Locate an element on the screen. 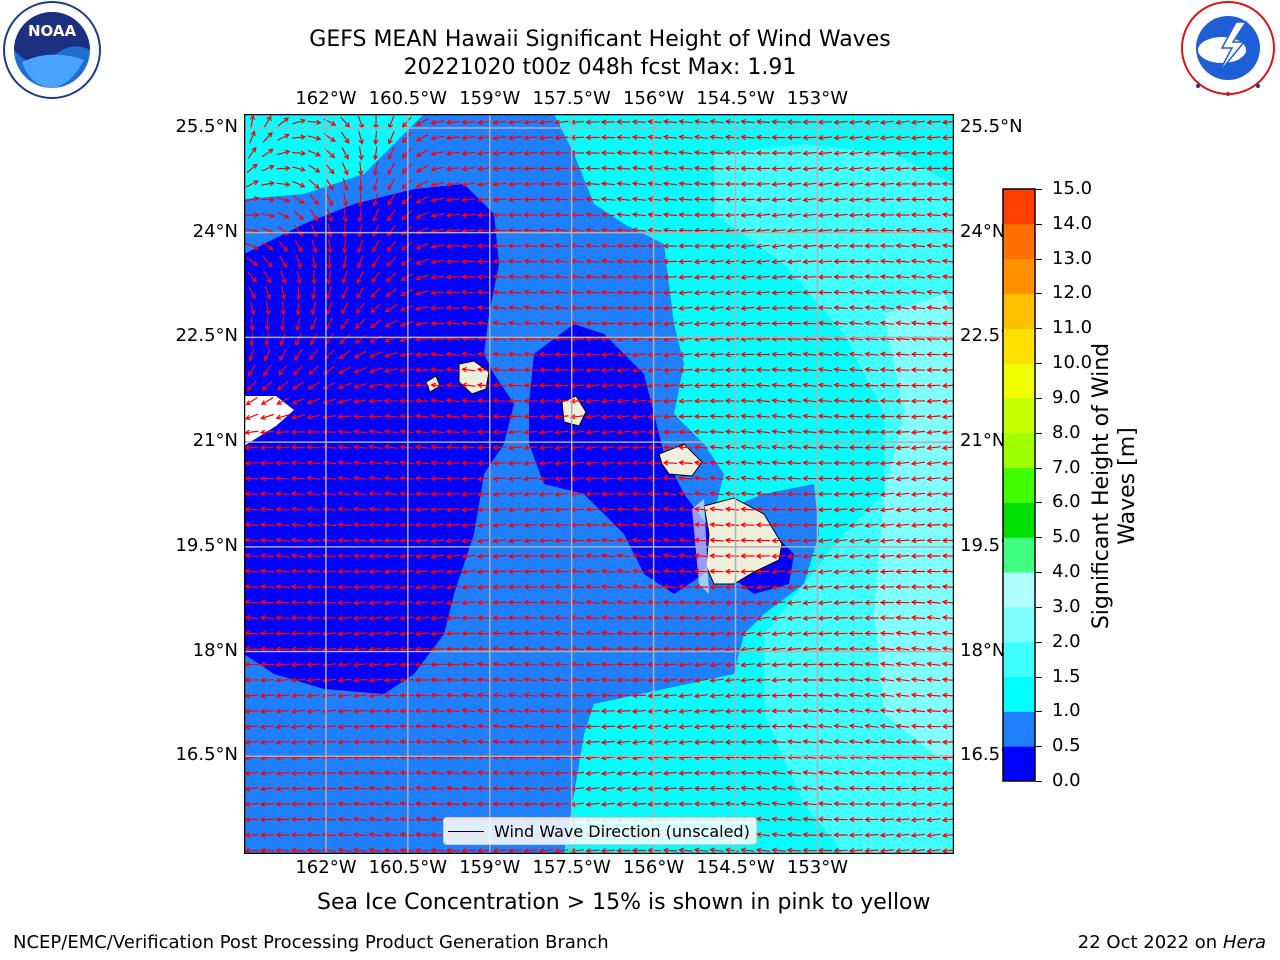  lon-tick-bottom: 159°W is located at coordinates (490, 867).